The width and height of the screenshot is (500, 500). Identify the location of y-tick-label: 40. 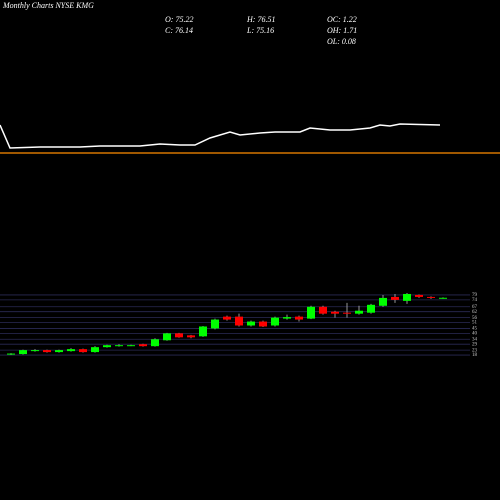
(475, 334).